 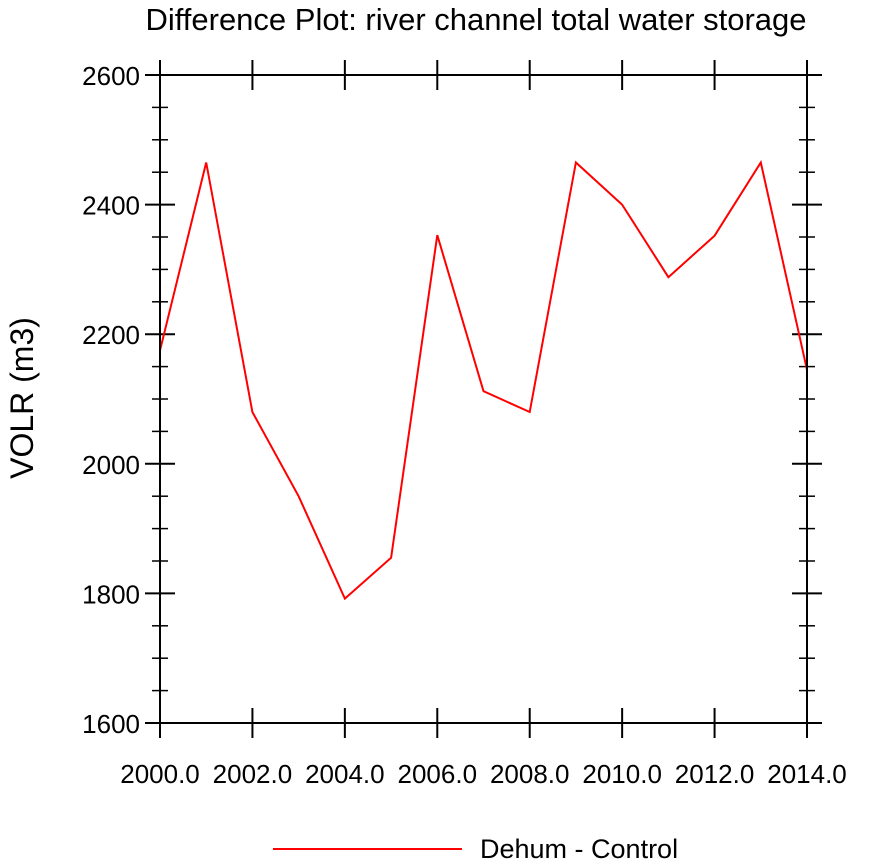 What do you see at coordinates (111, 400) in the screenshot?
I see `y-tick-labels: 1600 1800 2000 2200 2400 2600` at bounding box center [111, 400].